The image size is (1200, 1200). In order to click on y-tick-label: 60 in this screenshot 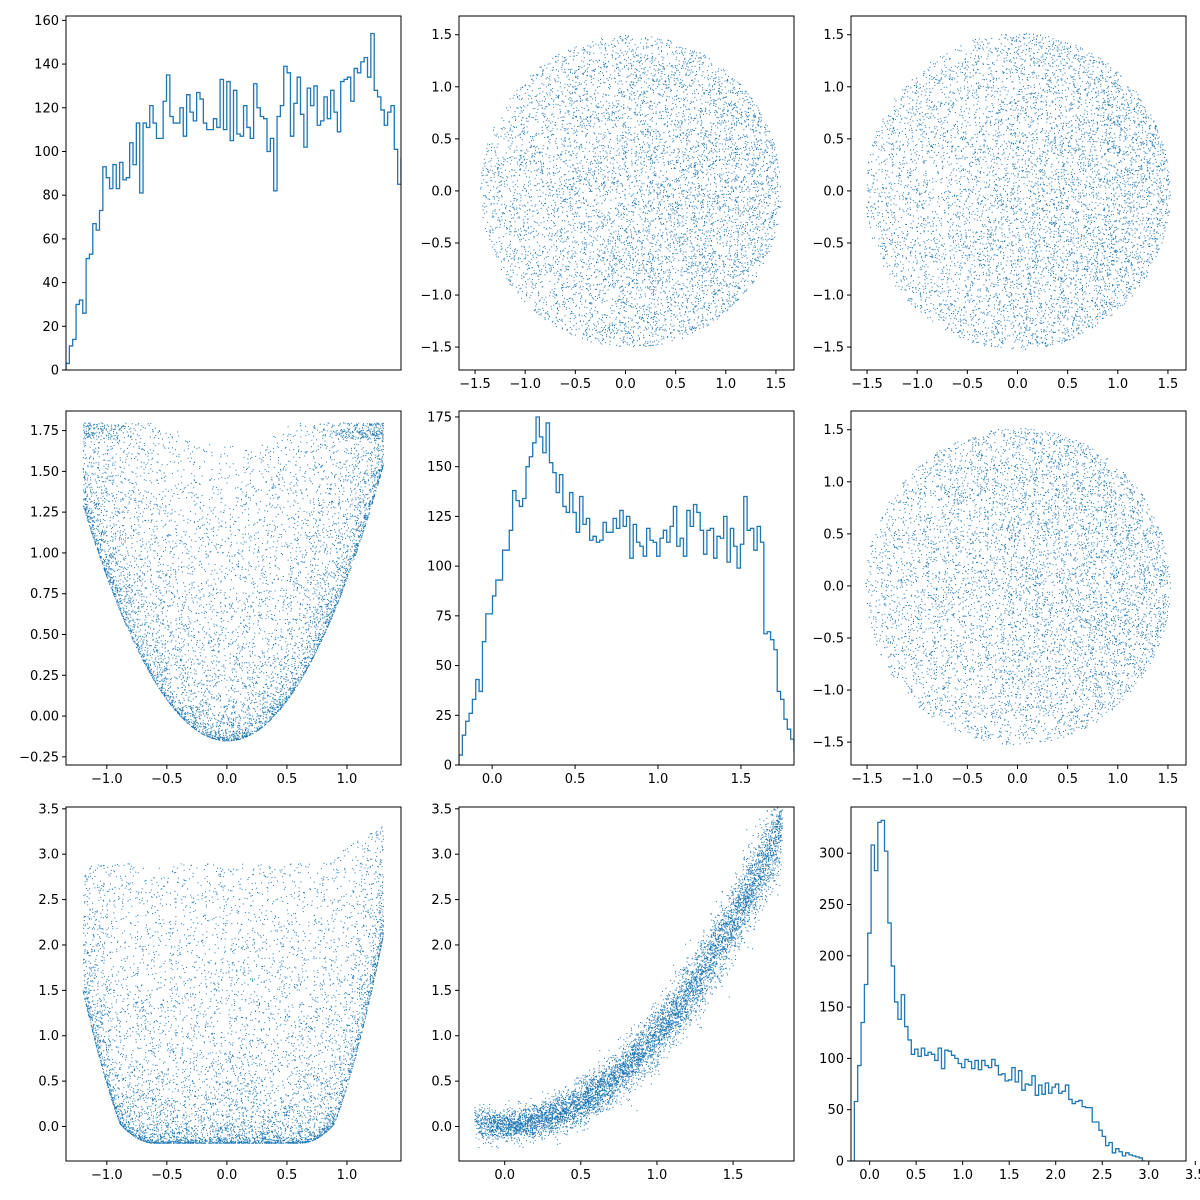, I will do `click(50, 239)`.